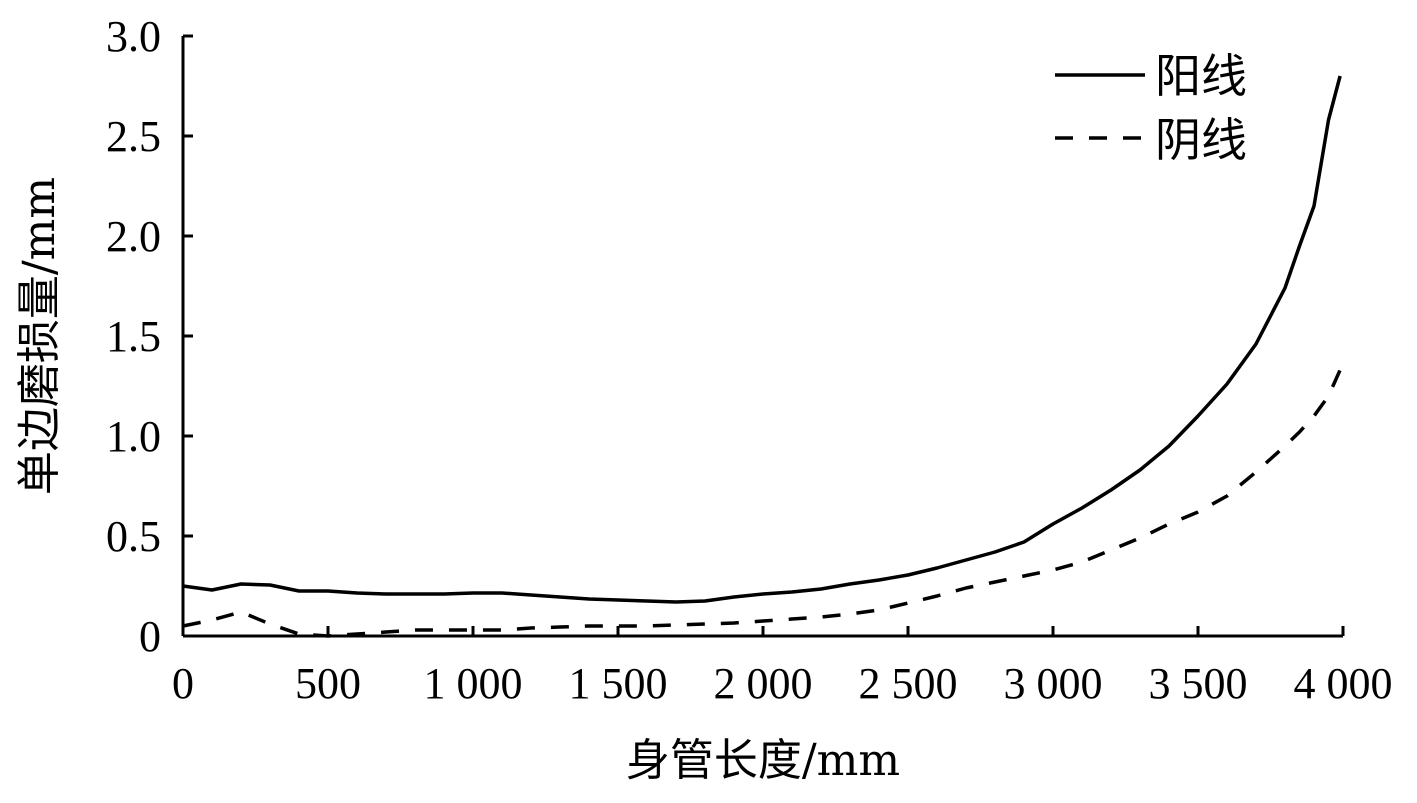 The image size is (1417, 803). I want to click on y-tick-label: 1.5, so click(133, 336).